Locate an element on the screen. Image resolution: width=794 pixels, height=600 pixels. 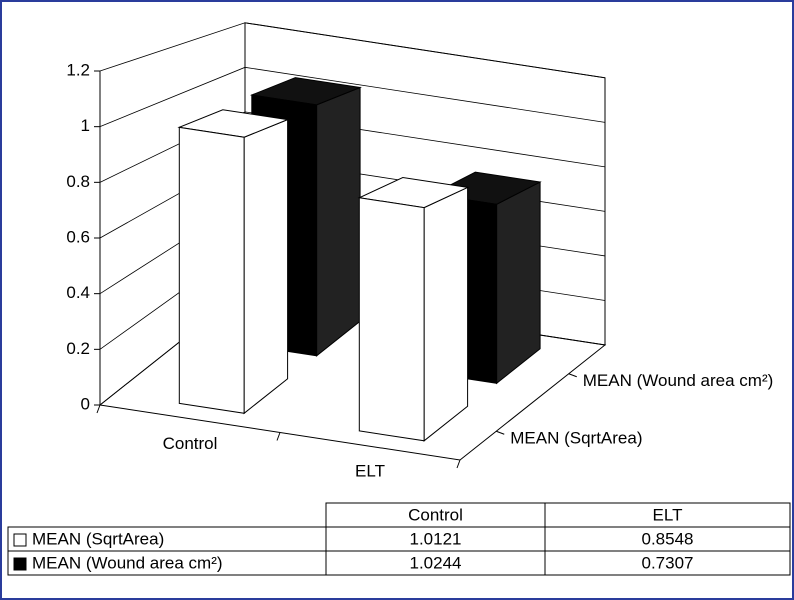
z-tick-label: MEAN (Wound area cm²) is located at coordinates (678, 380).